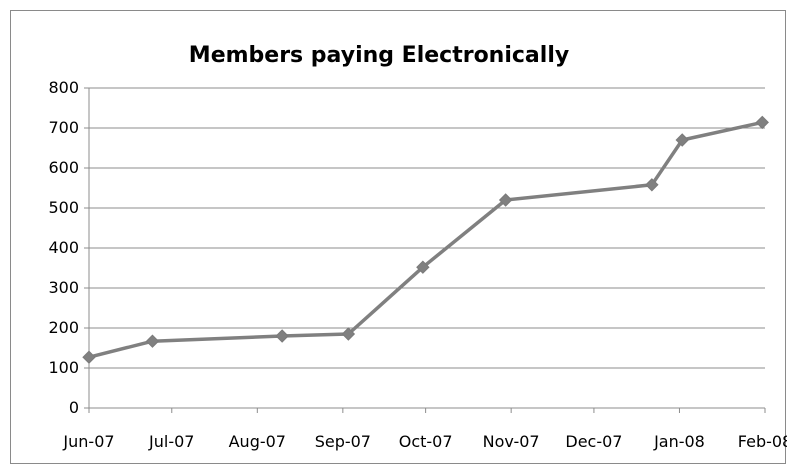 The height and width of the screenshot is (472, 798). What do you see at coordinates (63, 127) in the screenshot?
I see `y-tick-label: 700` at bounding box center [63, 127].